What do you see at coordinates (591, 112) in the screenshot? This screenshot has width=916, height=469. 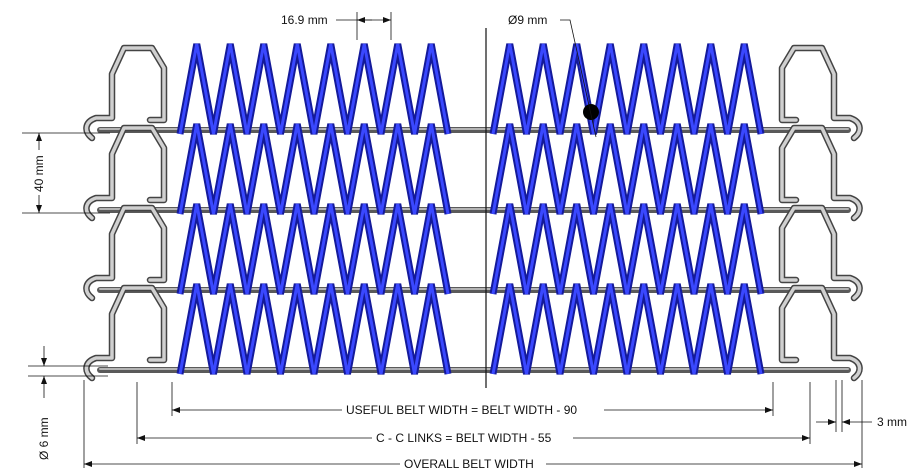 I see `wire-diameter-marker` at bounding box center [591, 112].